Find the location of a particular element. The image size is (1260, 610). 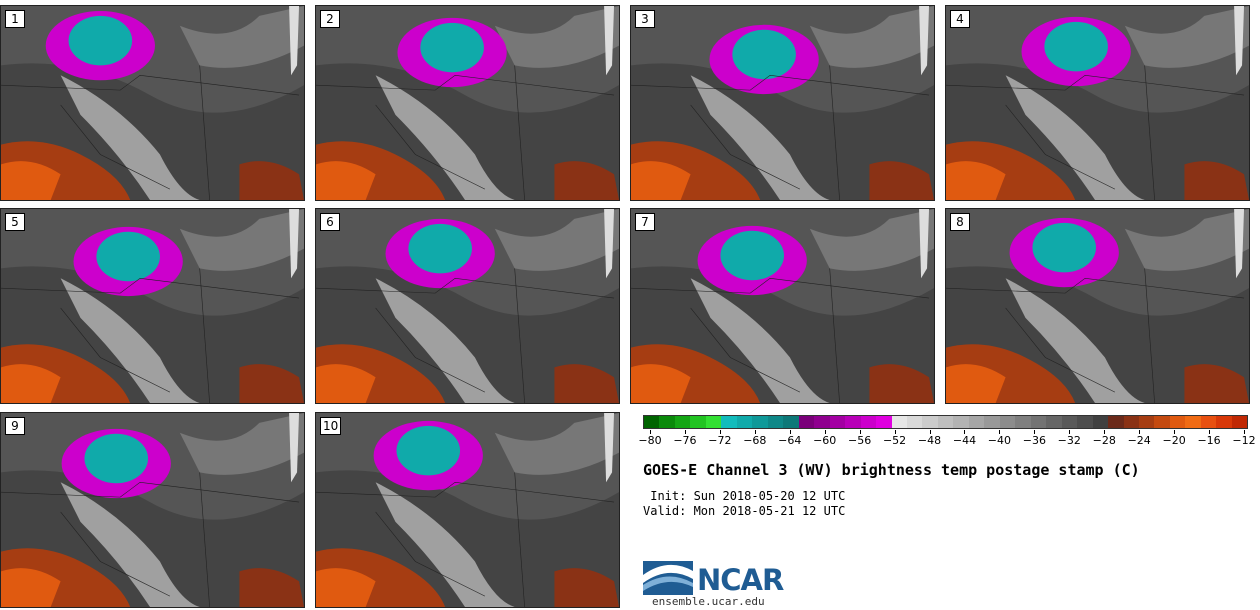

map-panel: 2 is located at coordinates (467, 103).